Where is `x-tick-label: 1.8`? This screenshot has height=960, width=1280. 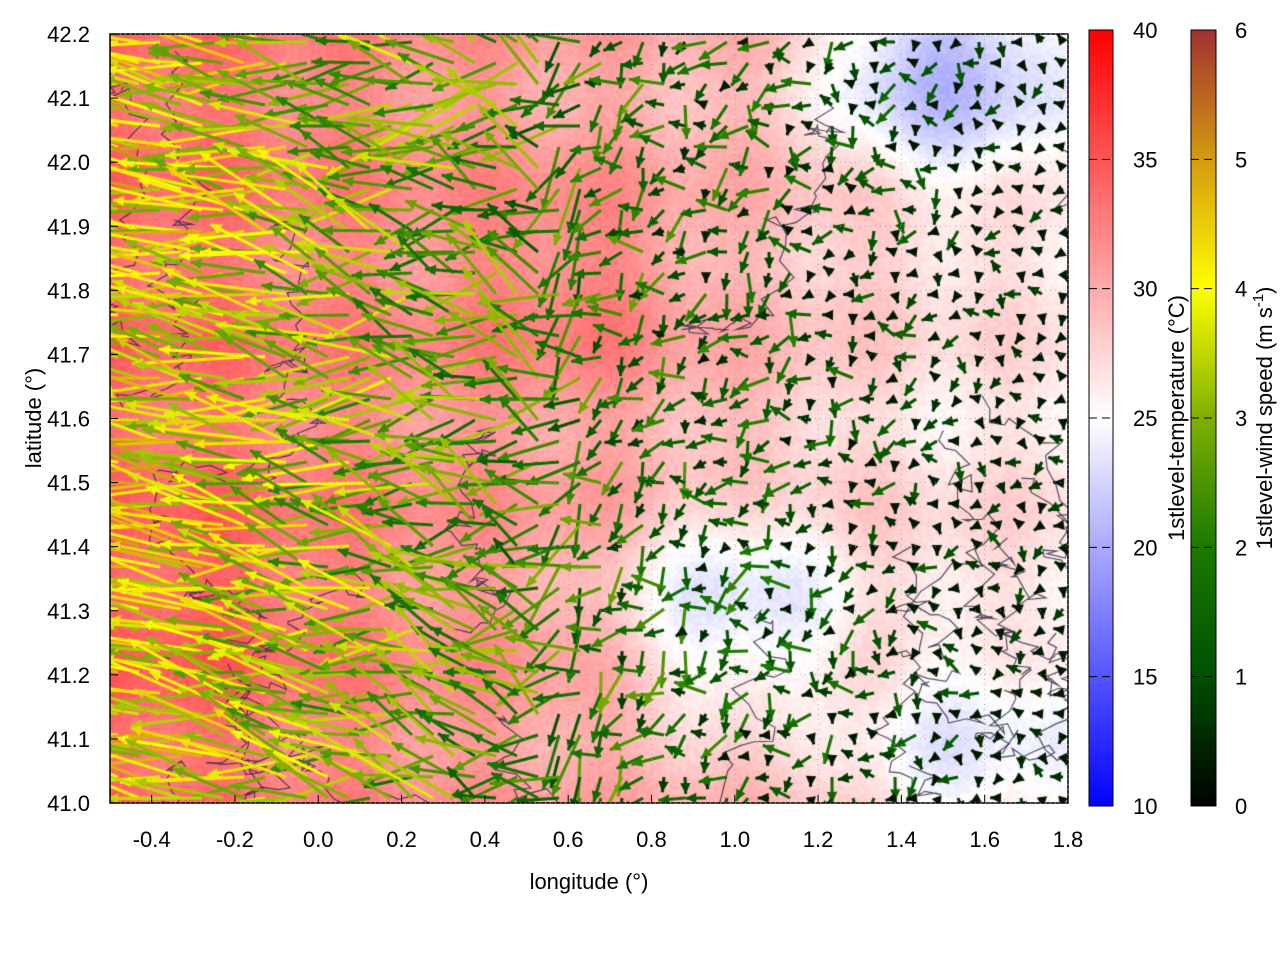
x-tick-label: 1.8 is located at coordinates (1068, 839).